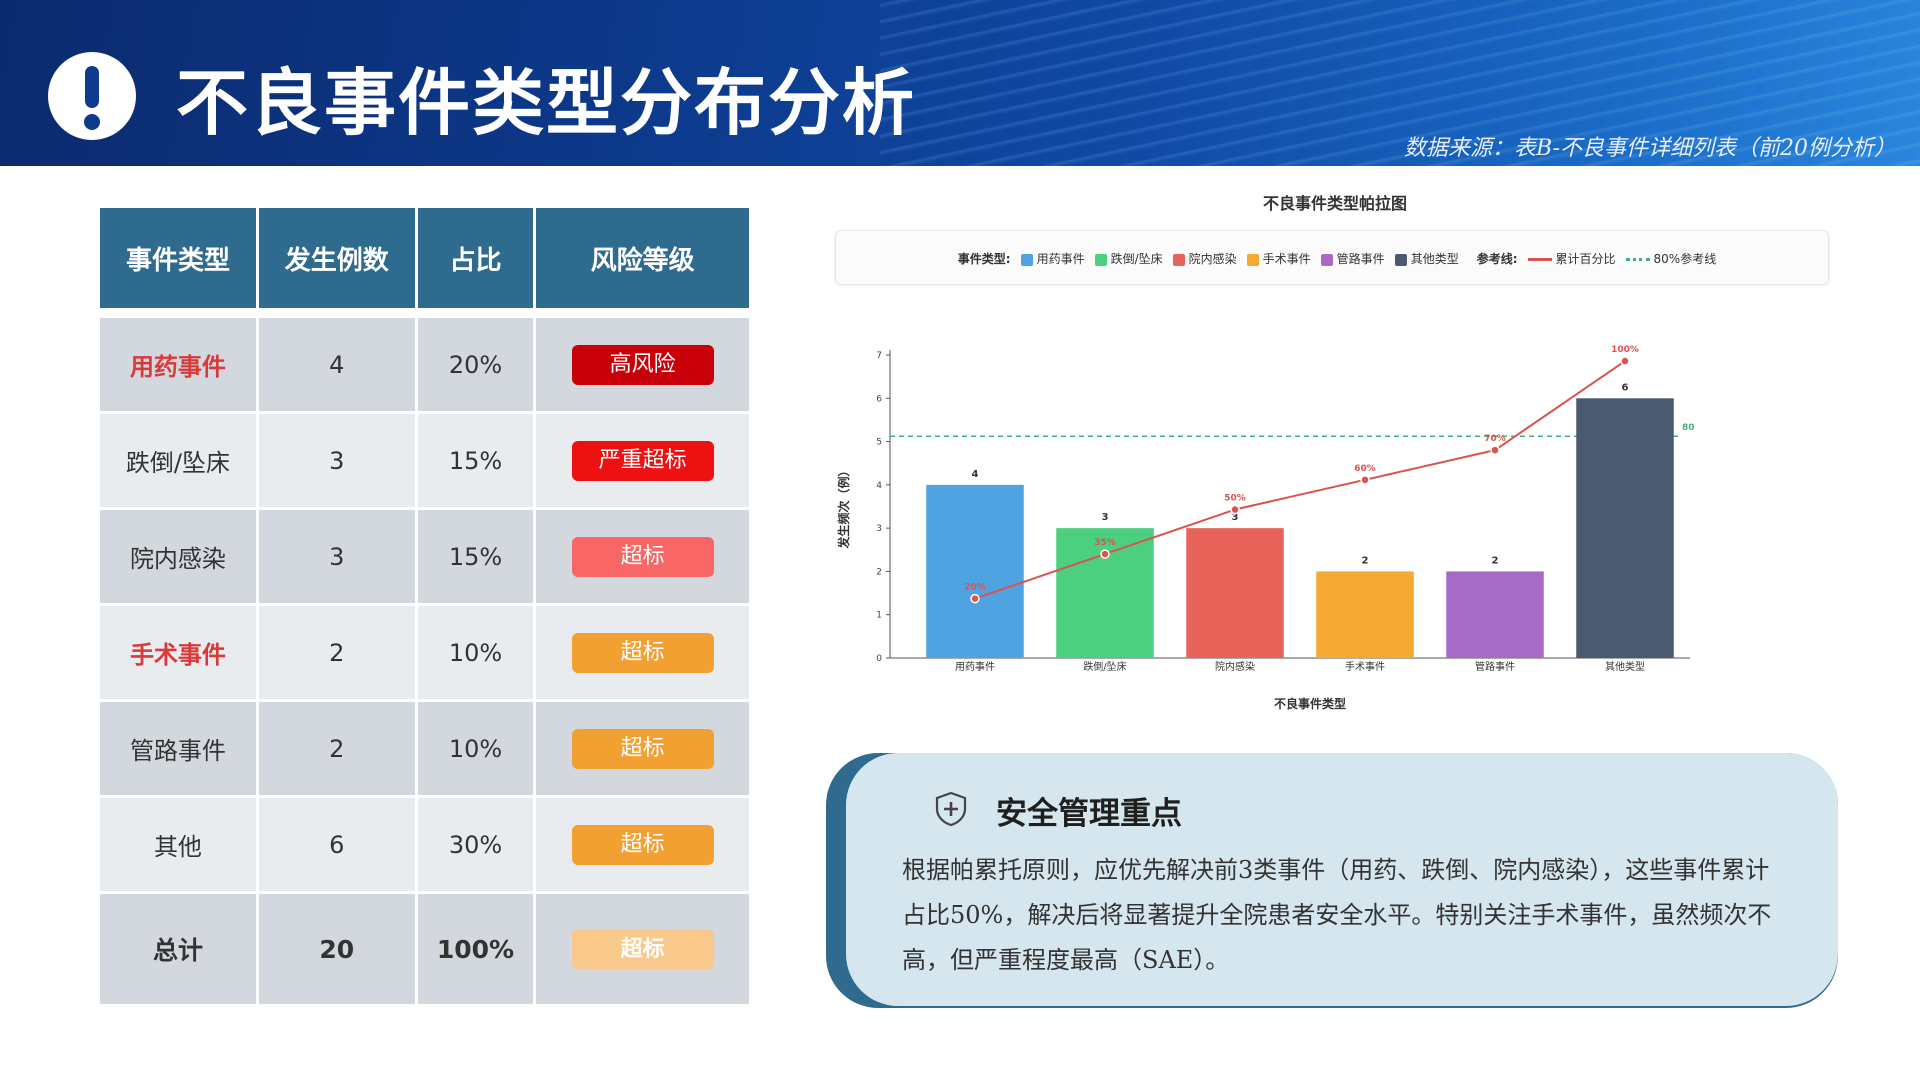 Image resolution: width=1920 pixels, height=1080 pixels. What do you see at coordinates (1495, 439) in the screenshot?
I see `cumulative-label: 70%` at bounding box center [1495, 439].